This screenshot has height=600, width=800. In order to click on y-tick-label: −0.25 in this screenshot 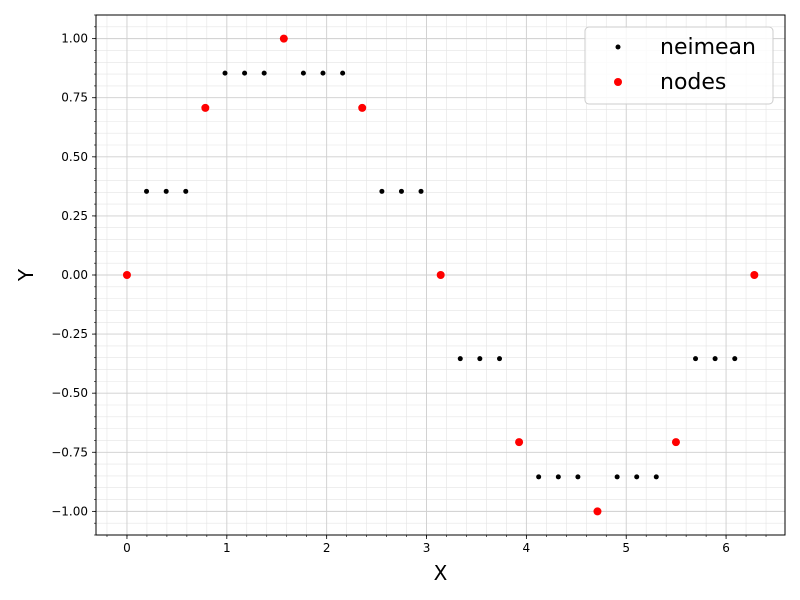, I will do `click(69, 334)`.